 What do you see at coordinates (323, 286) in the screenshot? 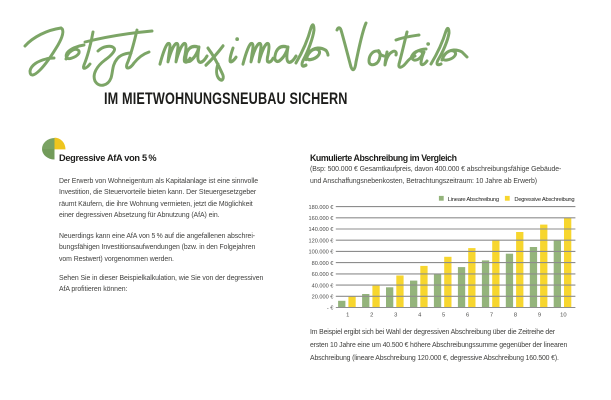
I see `svg-text: 40.000 €` at bounding box center [323, 286].